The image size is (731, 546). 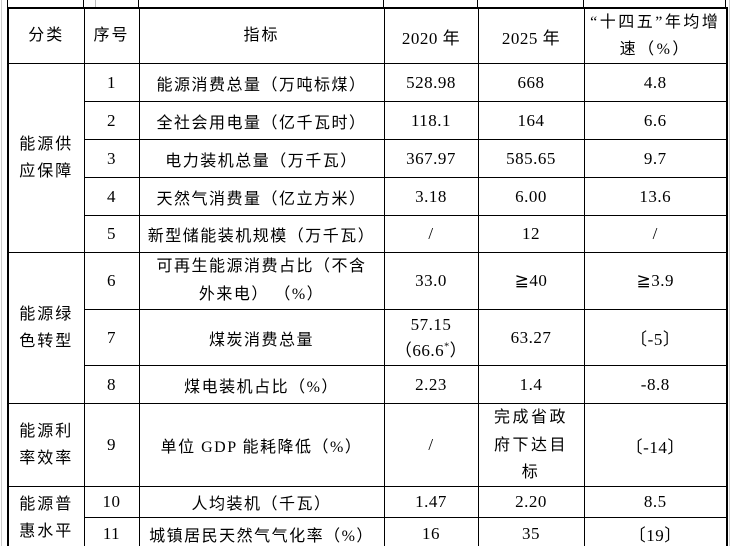 I want to click on header-year-2020: 2020 年, so click(x=431, y=36).